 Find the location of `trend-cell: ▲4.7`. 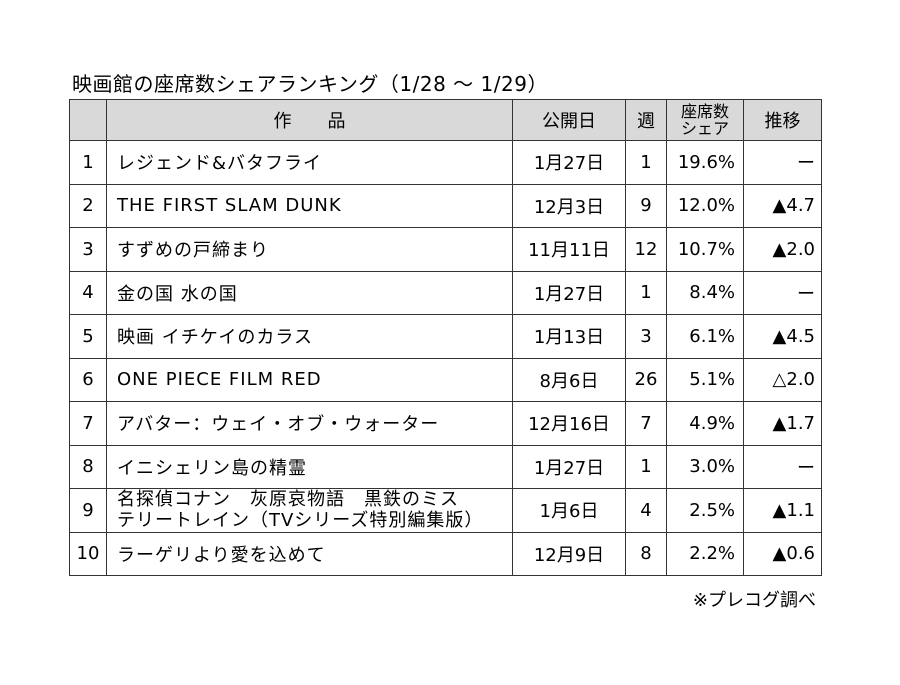

trend-cell: ▲4.7 is located at coordinates (782, 205).